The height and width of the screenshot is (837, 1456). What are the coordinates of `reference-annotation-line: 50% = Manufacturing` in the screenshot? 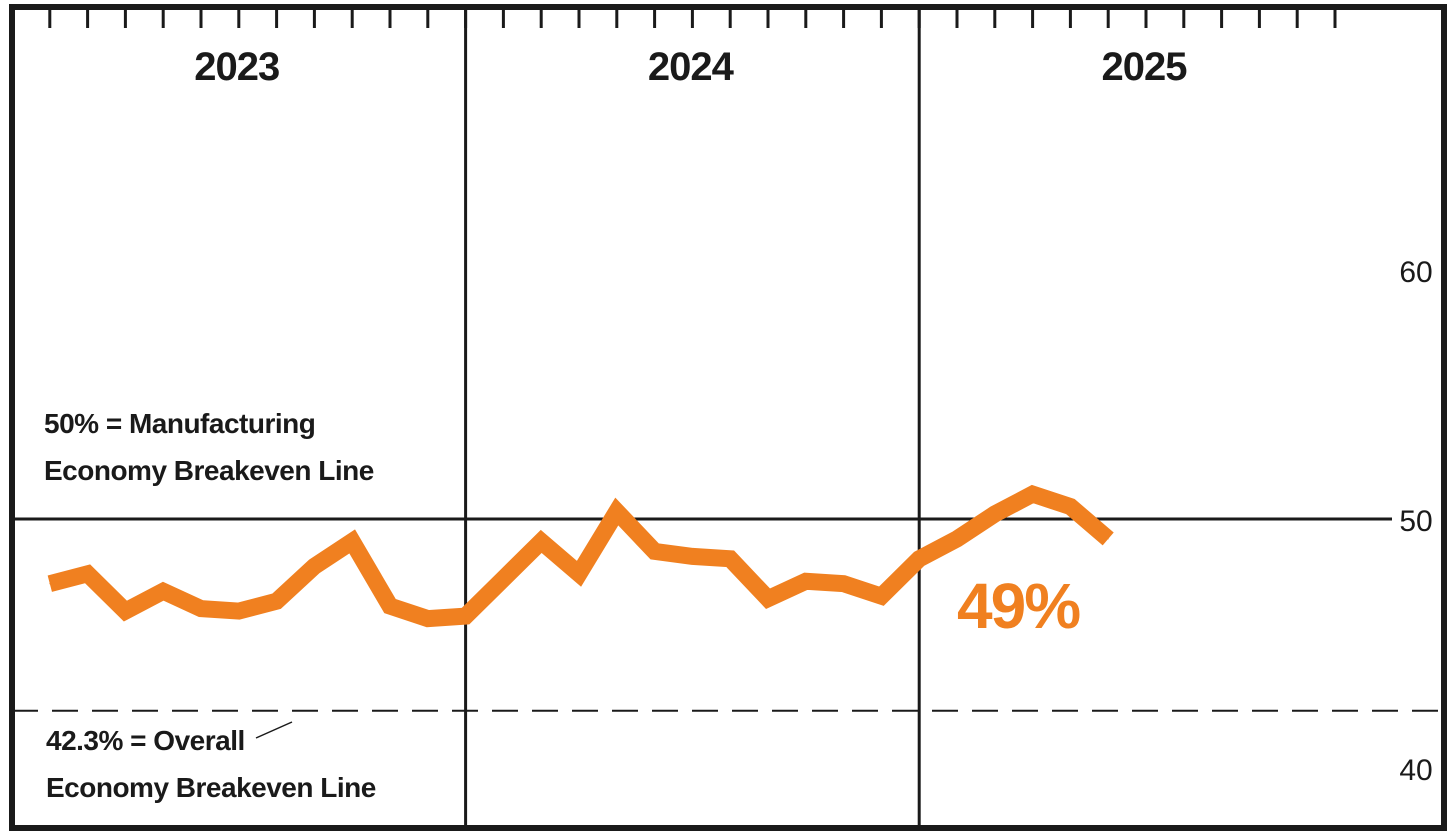 It's located at (179, 423).